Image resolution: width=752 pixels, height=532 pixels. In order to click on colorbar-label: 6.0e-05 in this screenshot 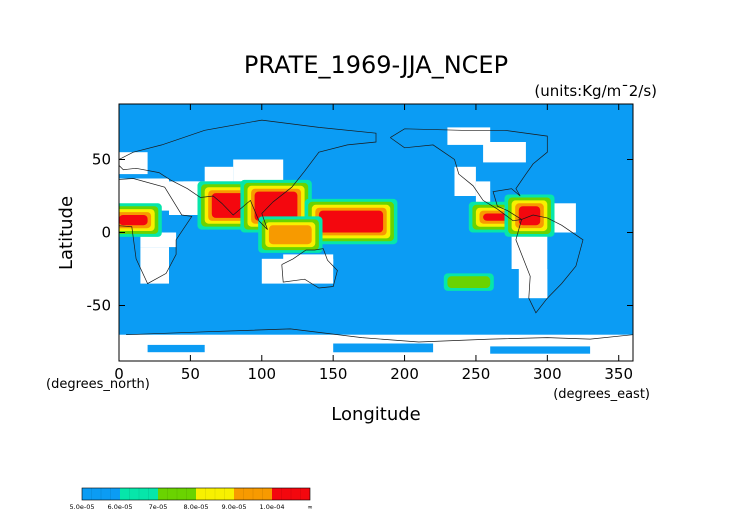, I will do `click(120, 507)`.